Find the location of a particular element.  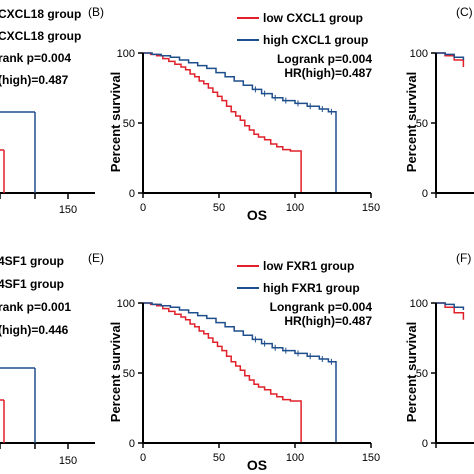

panel-label-c: (C) is located at coordinates (464, 12).